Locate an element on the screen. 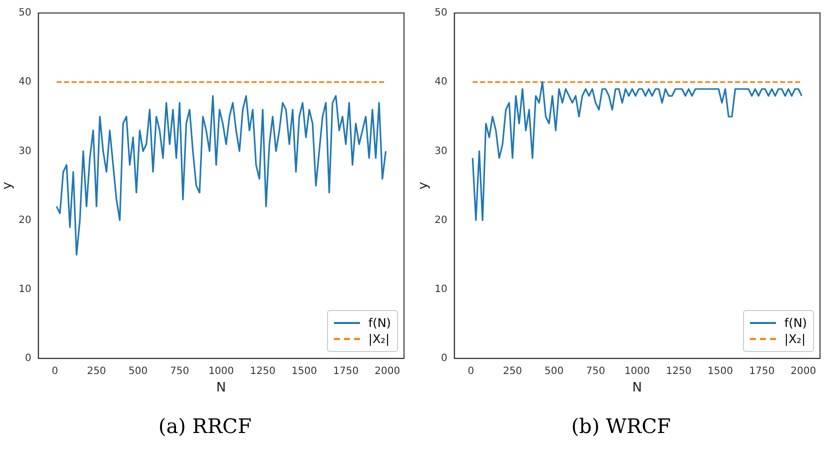 The width and height of the screenshot is (830, 464). text: (a) RRCF is located at coordinates (205, 426).